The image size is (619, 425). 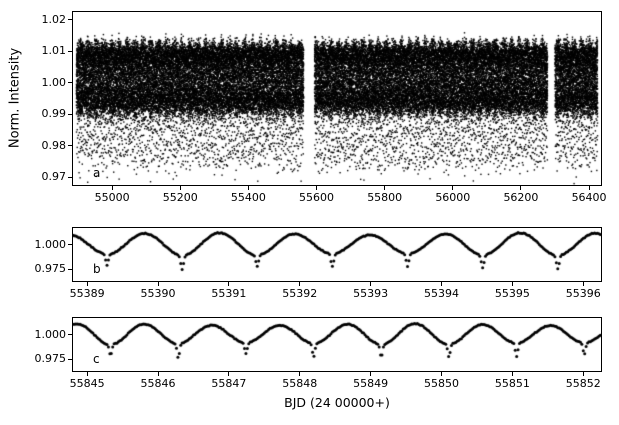 What do you see at coordinates (300, 293) in the screenshot?
I see `x-tick-label: 55392` at bounding box center [300, 293].